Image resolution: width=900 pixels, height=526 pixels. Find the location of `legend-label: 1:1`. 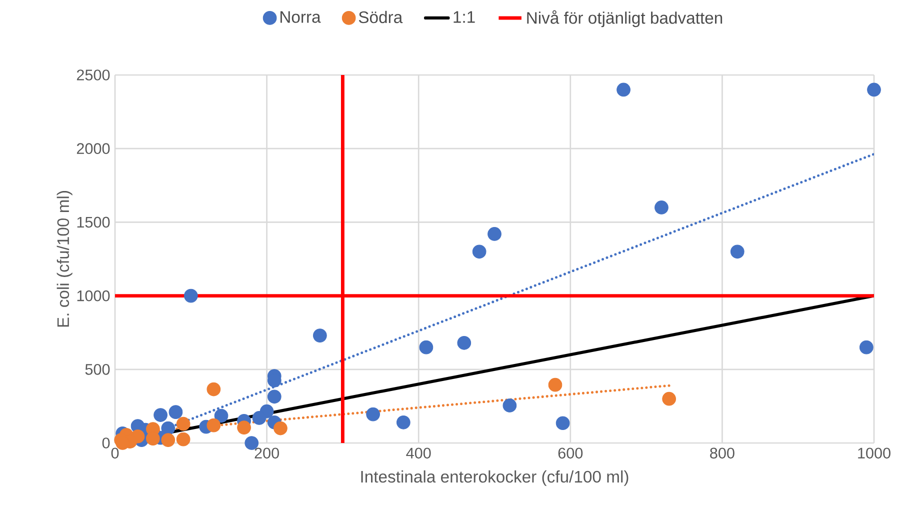

legend-label: 1:1 is located at coordinates (464, 17).